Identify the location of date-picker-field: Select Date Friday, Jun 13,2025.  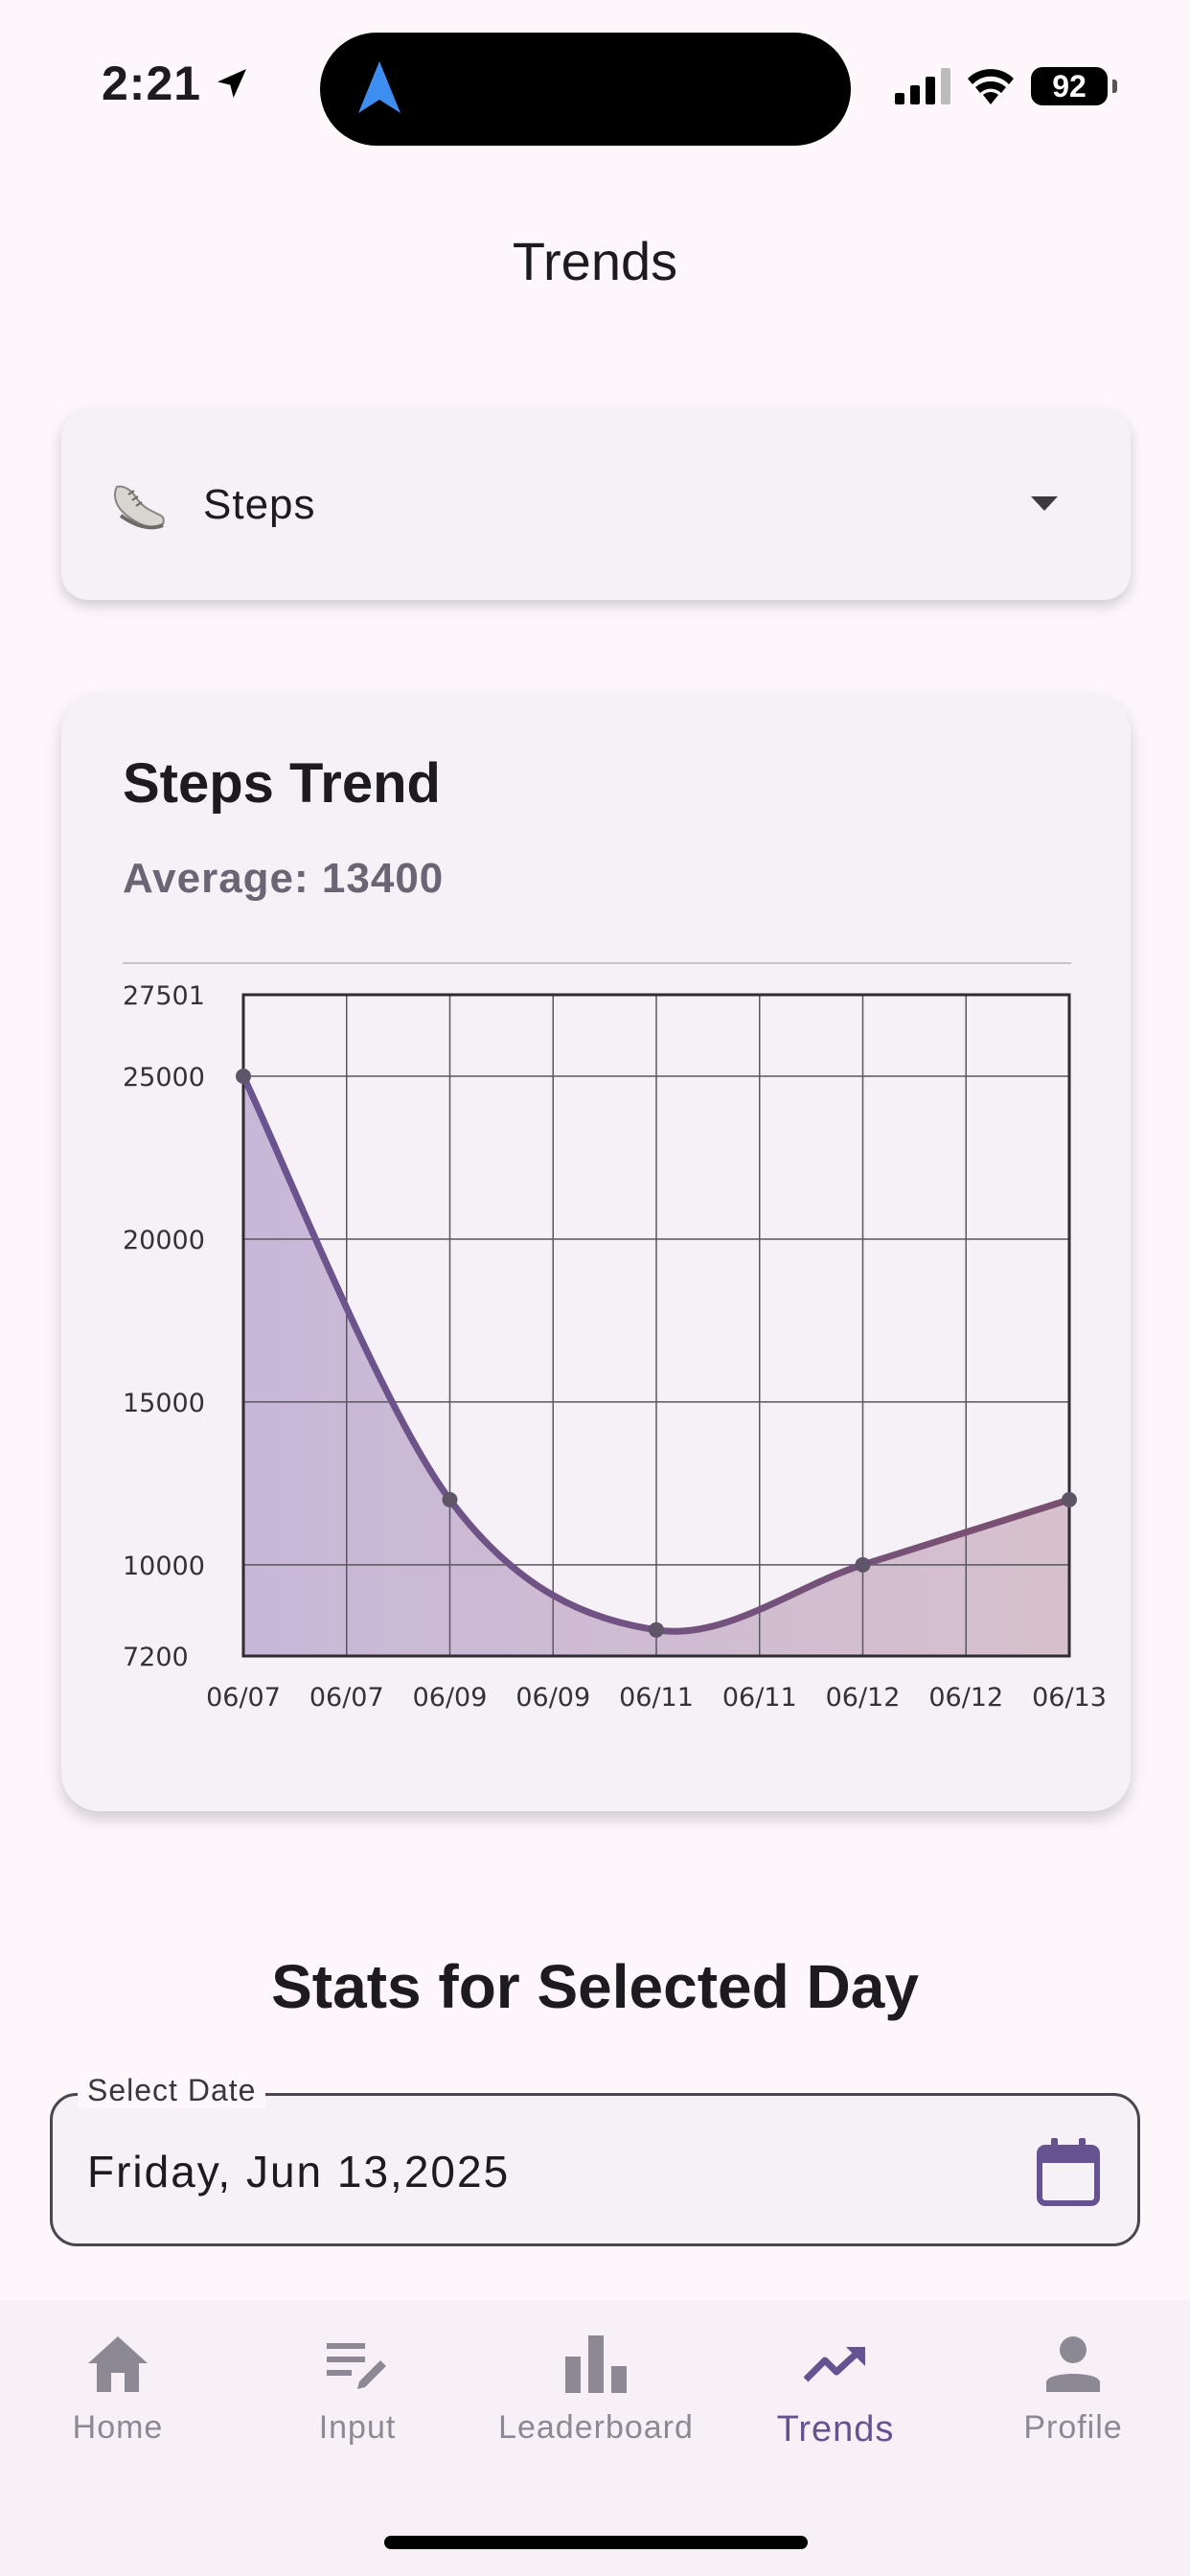
(595, 2159).